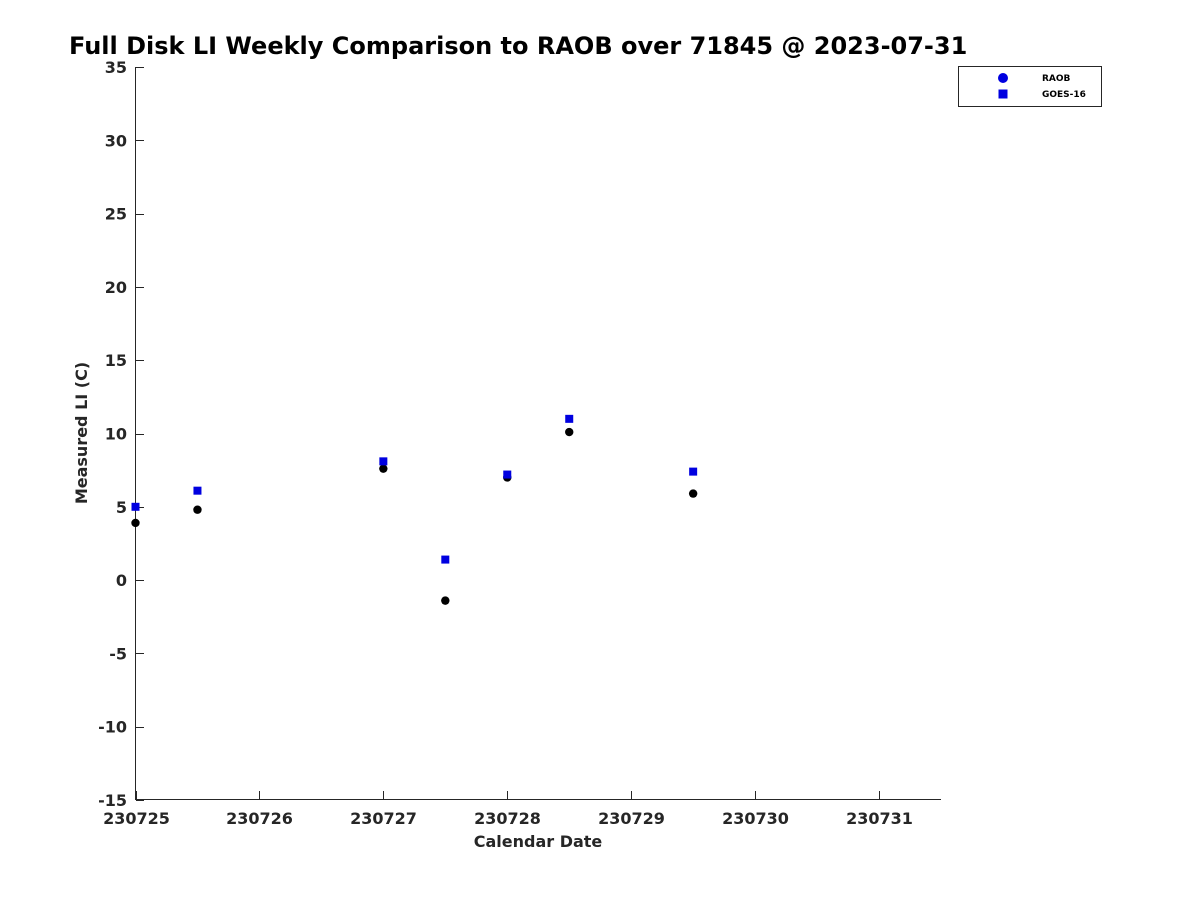 The height and width of the screenshot is (900, 1200). I want to click on y-tick-label: -10, so click(112, 727).